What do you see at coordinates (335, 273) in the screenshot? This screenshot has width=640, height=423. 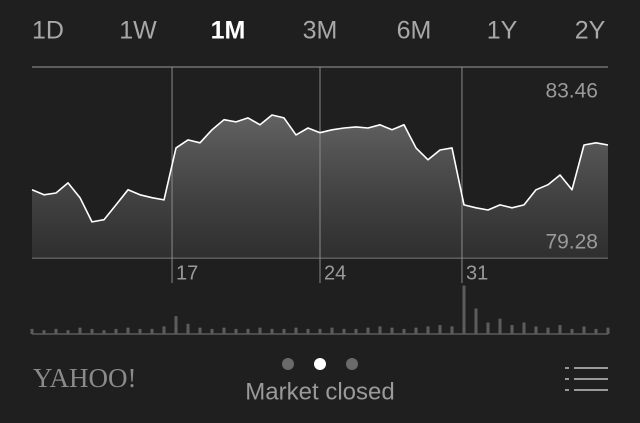 I see `x-tick-label: 24` at bounding box center [335, 273].